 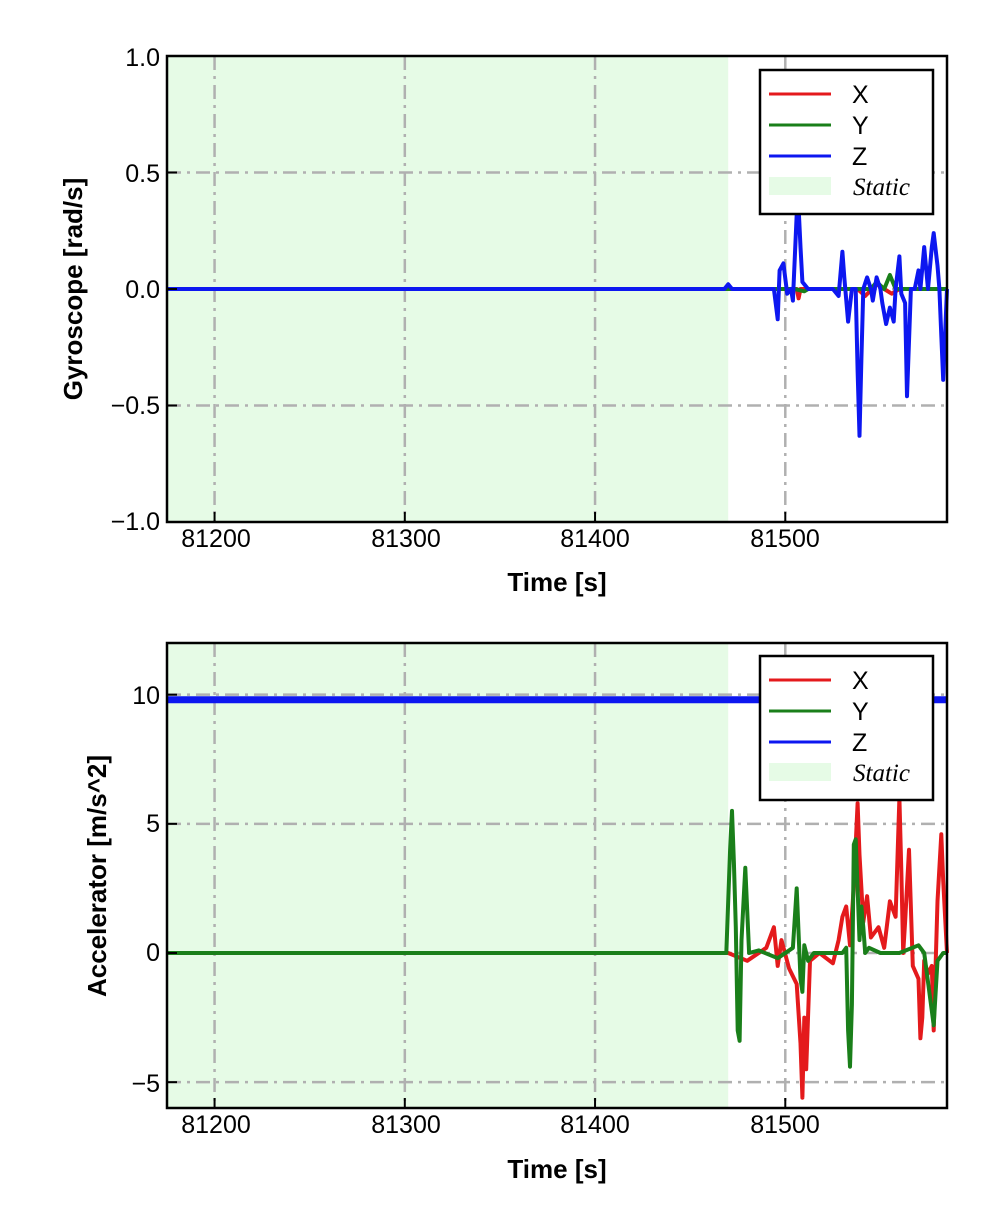 I want to click on ytick-label: −0.5, so click(x=135, y=406).